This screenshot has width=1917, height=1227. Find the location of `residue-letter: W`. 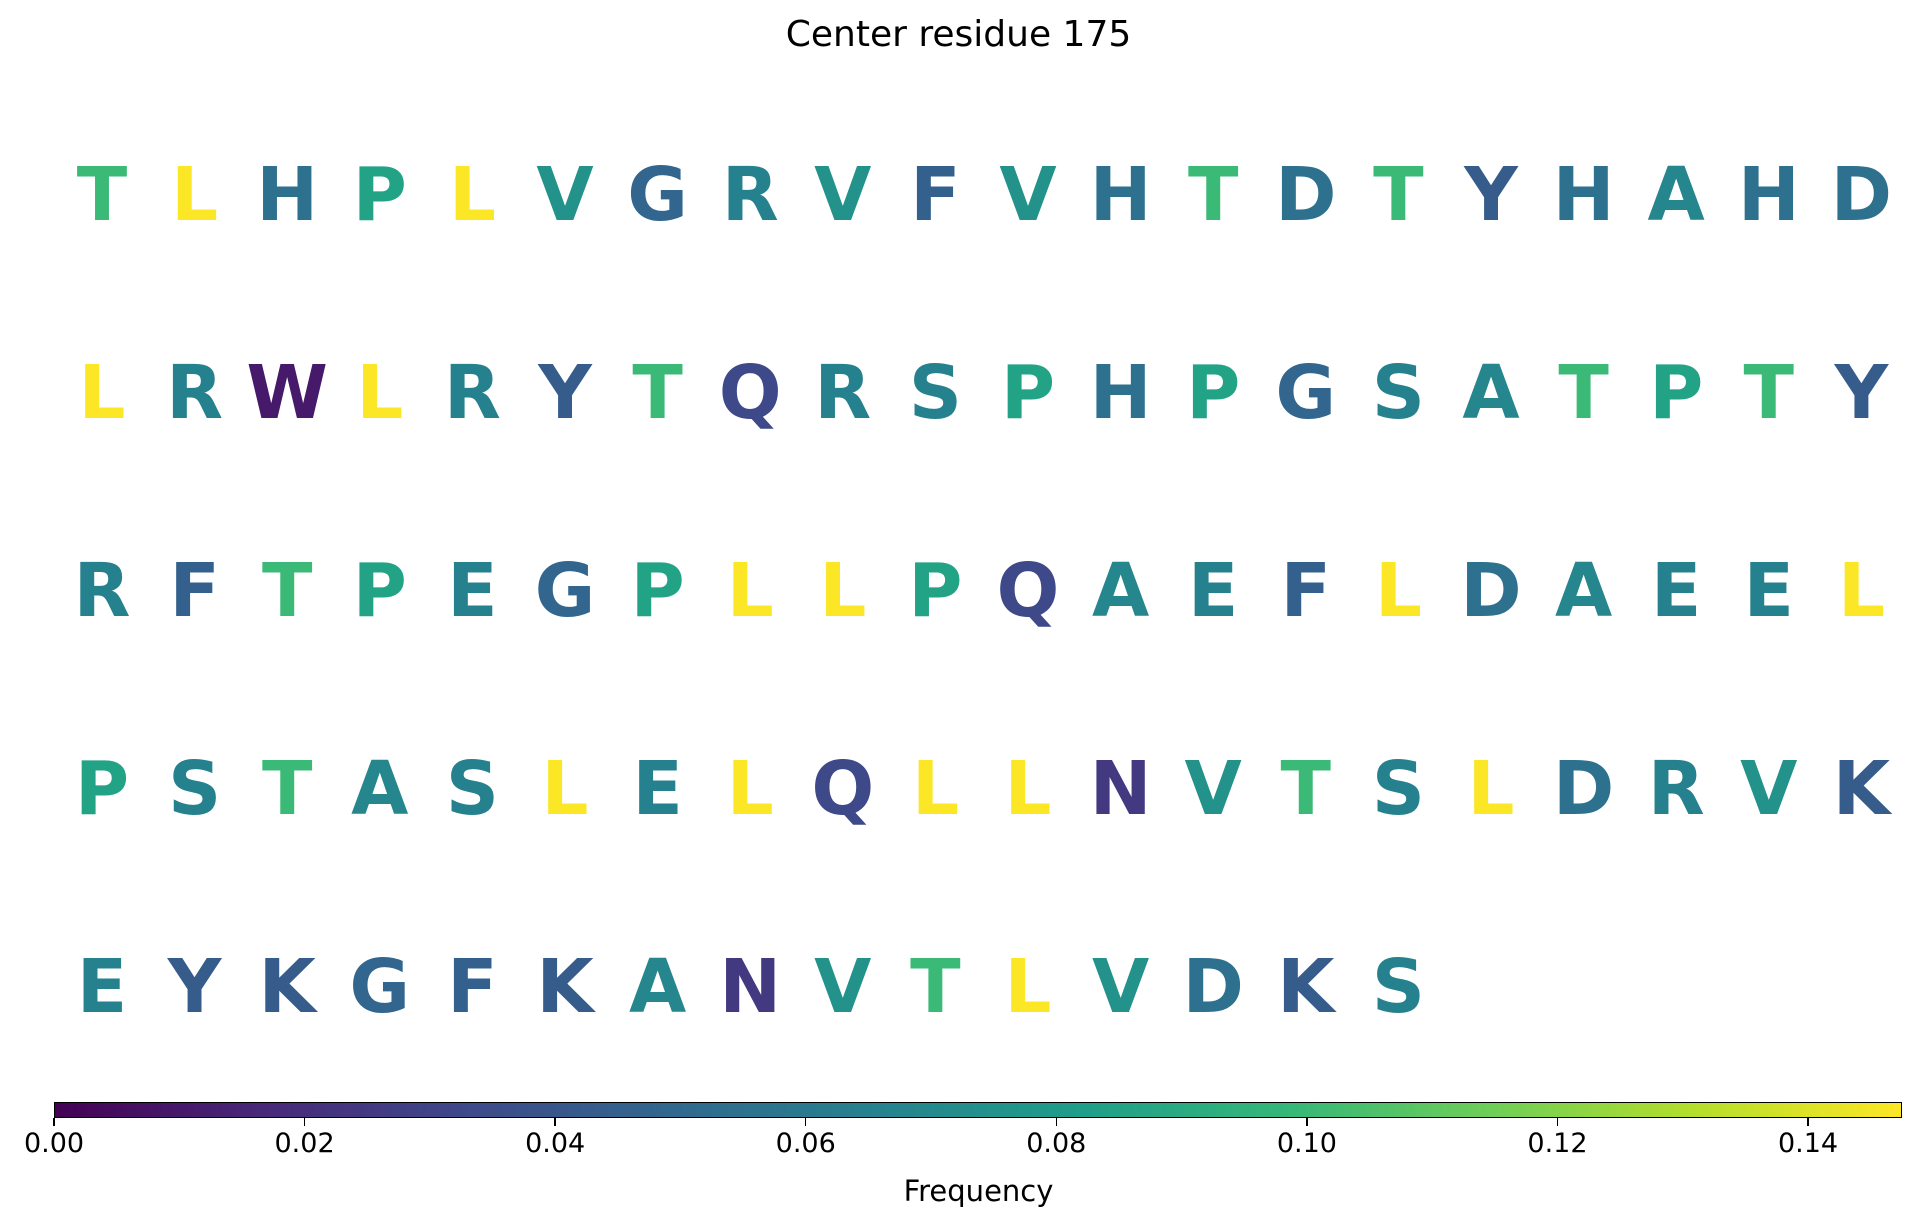

residue-letter: W is located at coordinates (287, 393).